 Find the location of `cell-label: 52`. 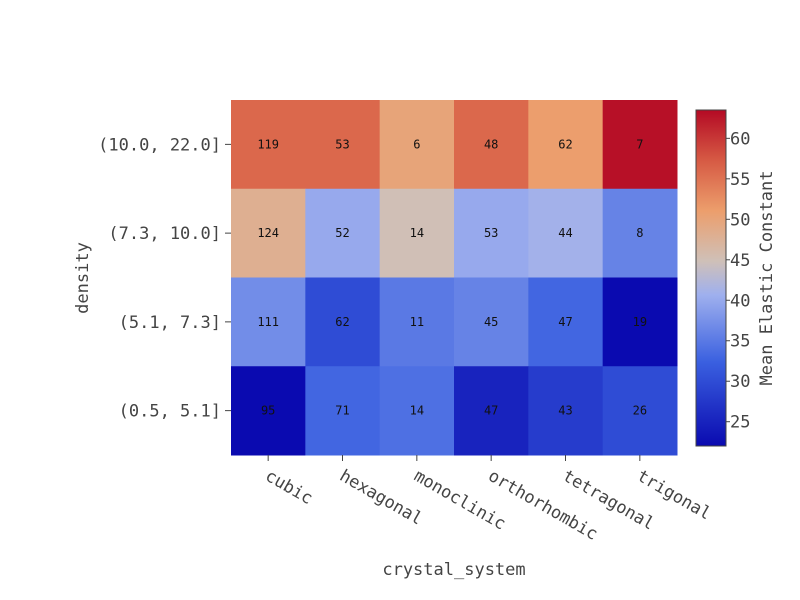

cell-label: 52 is located at coordinates (342, 233).